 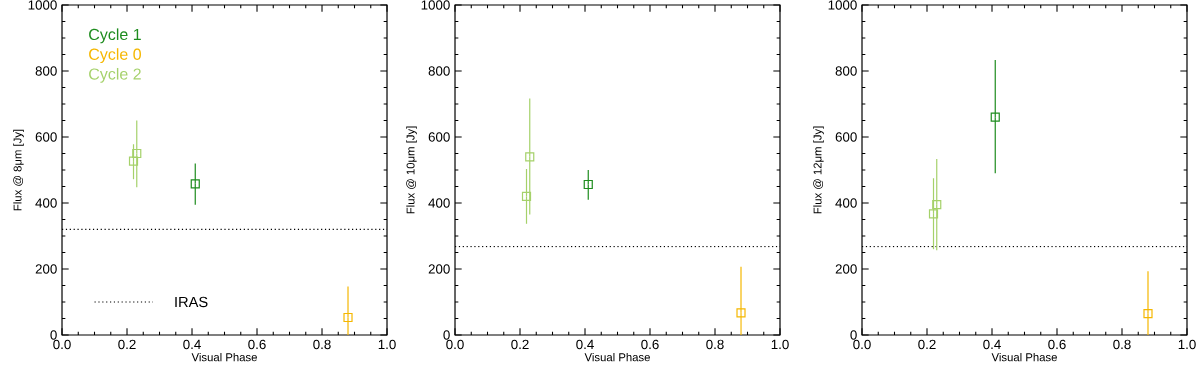 What do you see at coordinates (115, 36) in the screenshot?
I see `text: Cycle 1` at bounding box center [115, 36].